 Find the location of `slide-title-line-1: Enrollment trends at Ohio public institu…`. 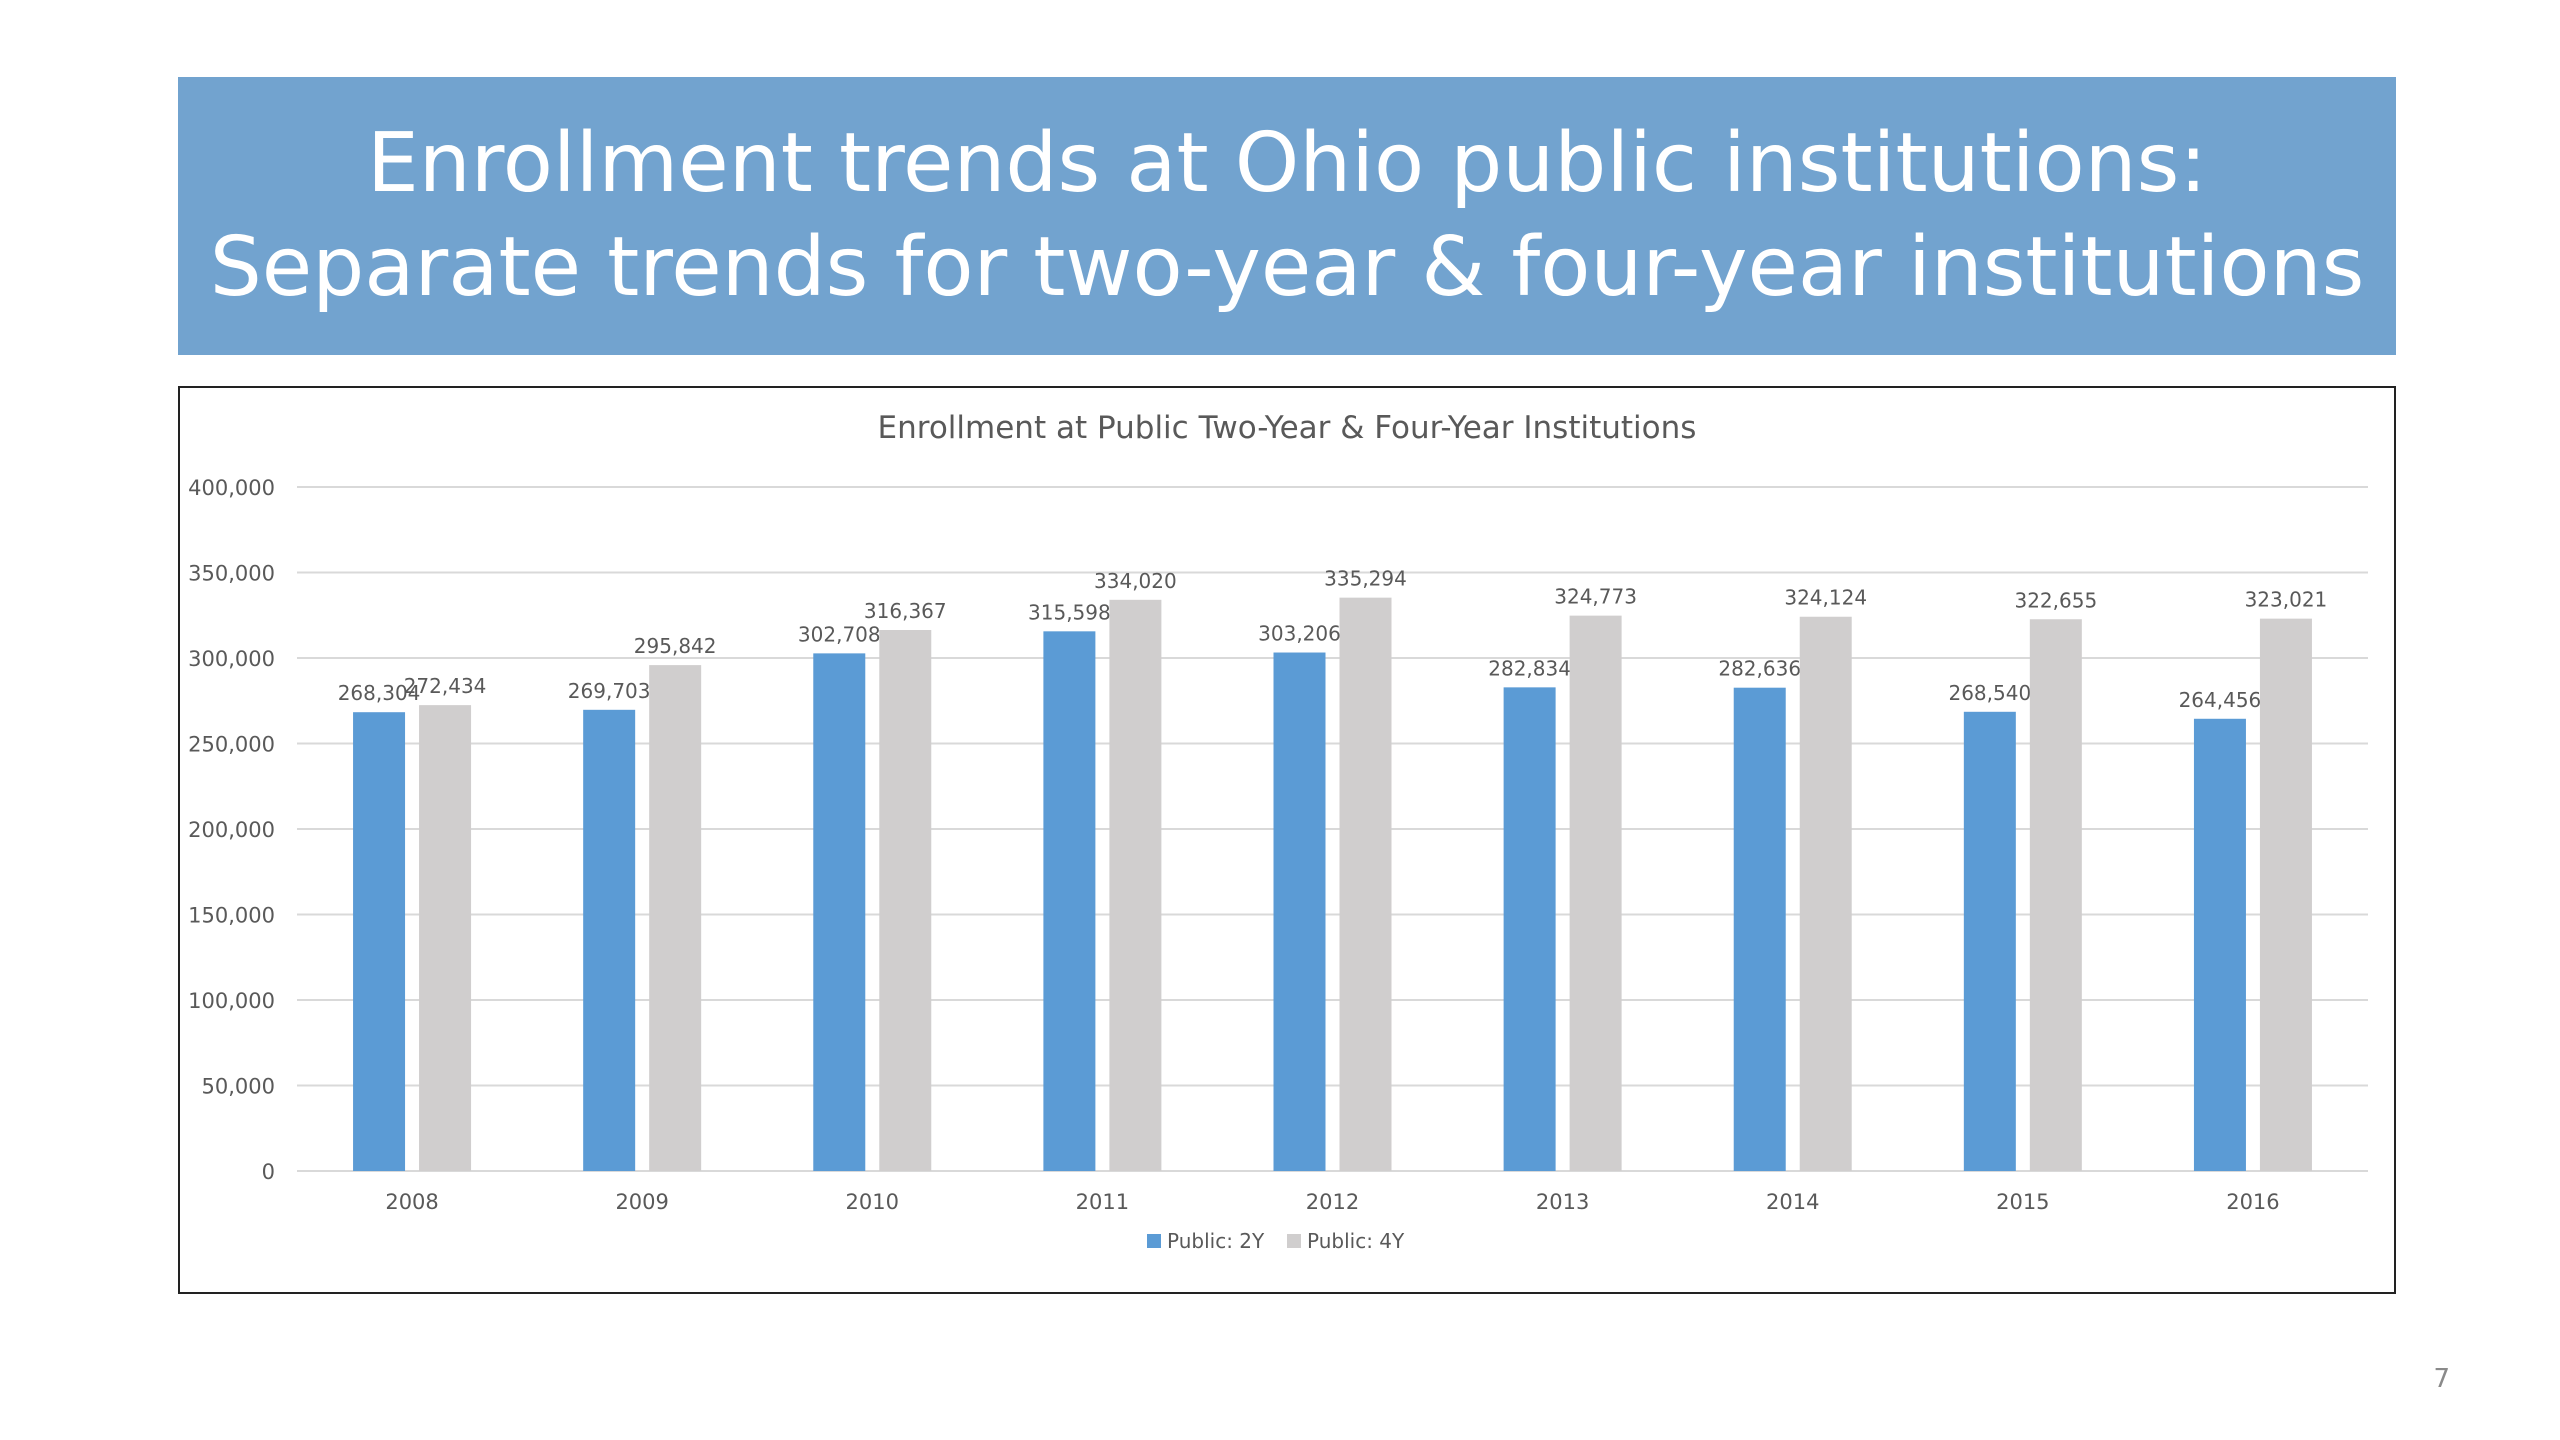

slide-title-line-1: Enrollment trends at Ohio public institu… is located at coordinates (1287, 163).